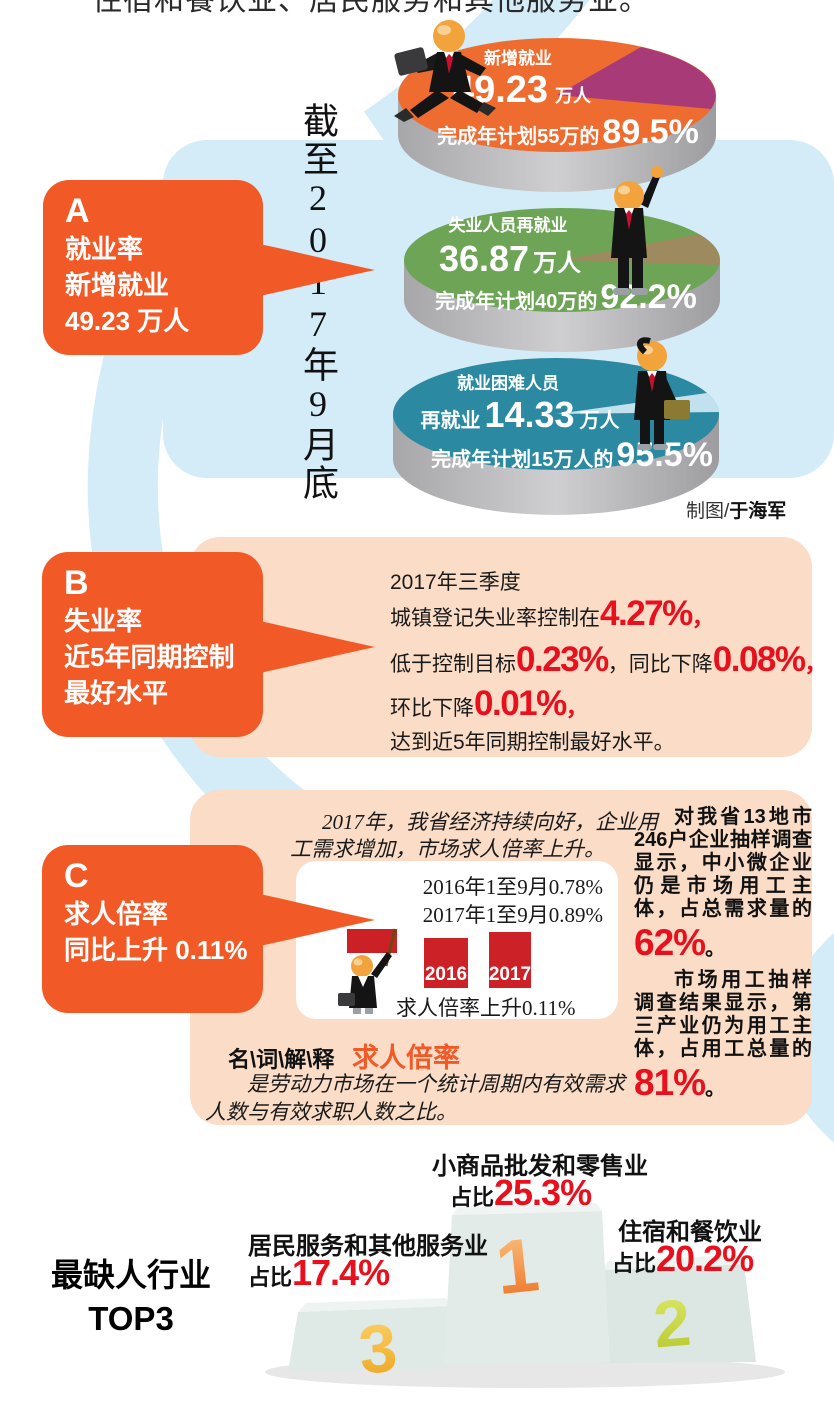 The width and height of the screenshot is (834, 1404). What do you see at coordinates (508, 225) in the screenshot?
I see `pie2-label: 失业人员再就业` at bounding box center [508, 225].